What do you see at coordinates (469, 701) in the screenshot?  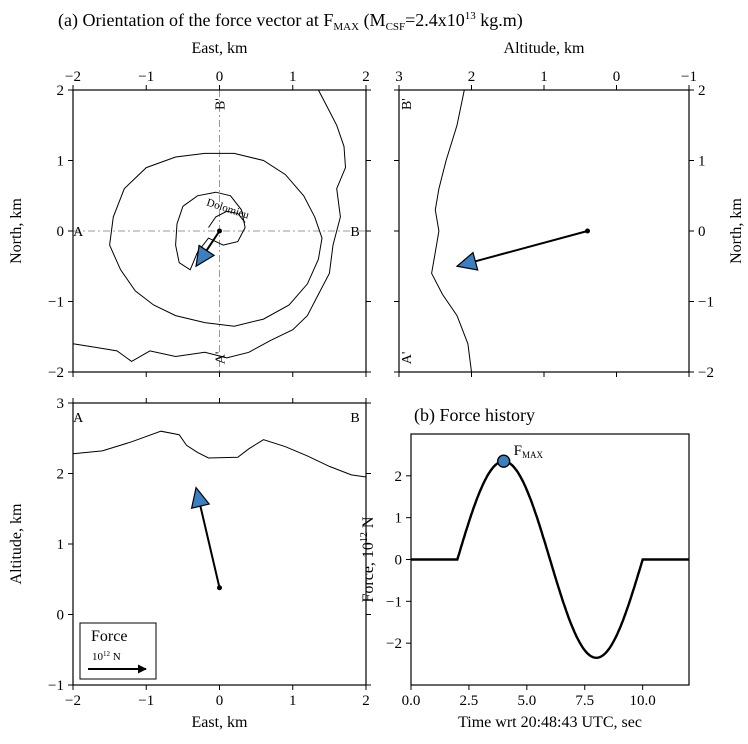 I see `force-history-xtick-label: 2.5` at bounding box center [469, 701].